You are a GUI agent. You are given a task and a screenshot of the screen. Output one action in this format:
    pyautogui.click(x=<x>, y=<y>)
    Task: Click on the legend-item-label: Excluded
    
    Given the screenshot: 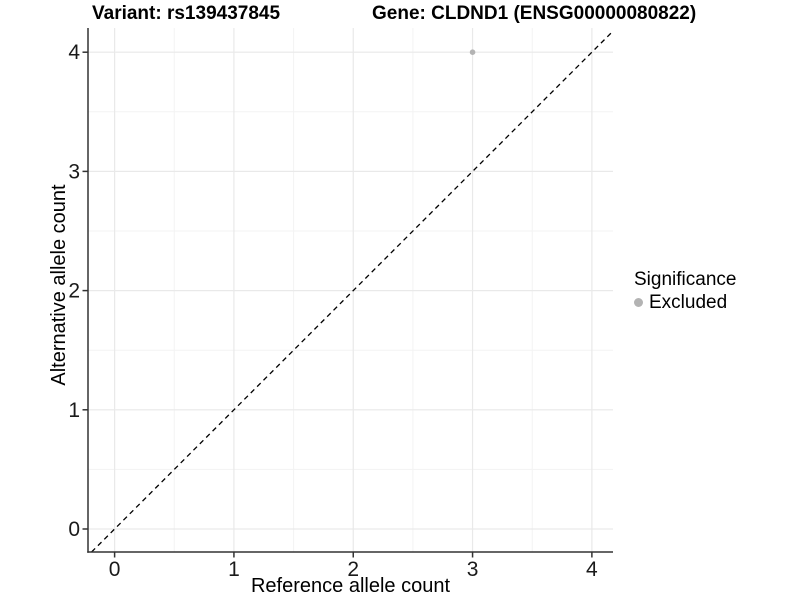 What is the action you would take?
    pyautogui.click(x=688, y=302)
    